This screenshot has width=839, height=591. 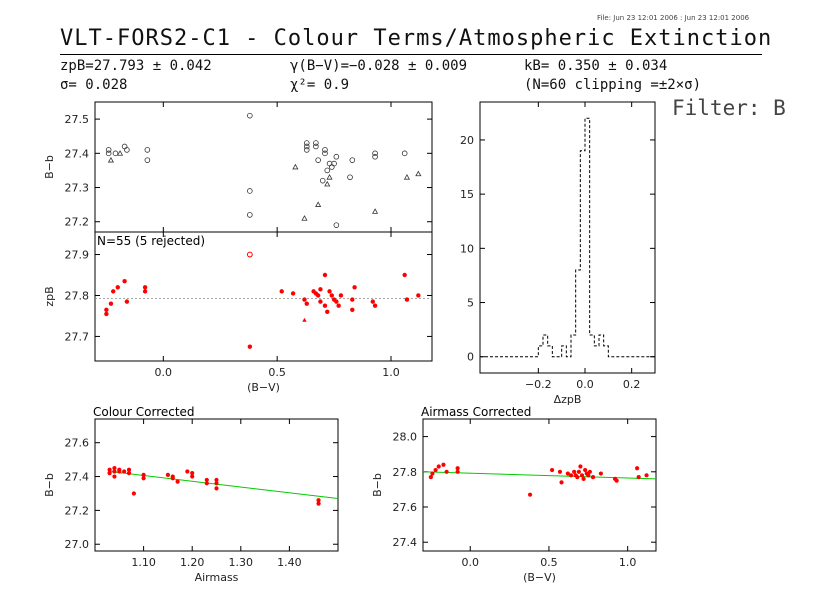 What do you see at coordinates (476, 412) in the screenshot?
I see `airmass-corrected-title: Airmass Corrected` at bounding box center [476, 412].